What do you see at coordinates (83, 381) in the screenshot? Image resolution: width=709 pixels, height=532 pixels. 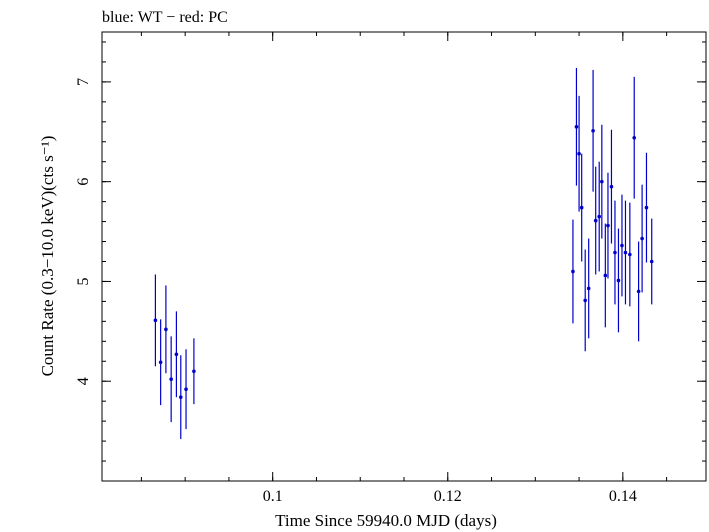 I see `y-tick-label: 4` at bounding box center [83, 381].